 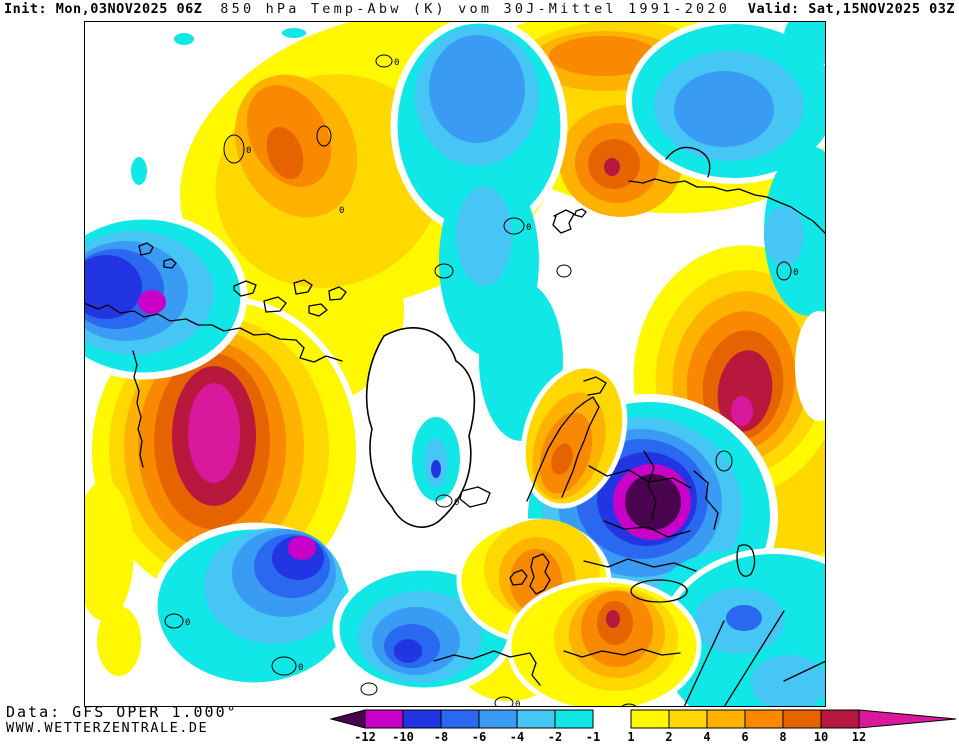 I want to click on above-max-arrow, so click(x=907, y=719).